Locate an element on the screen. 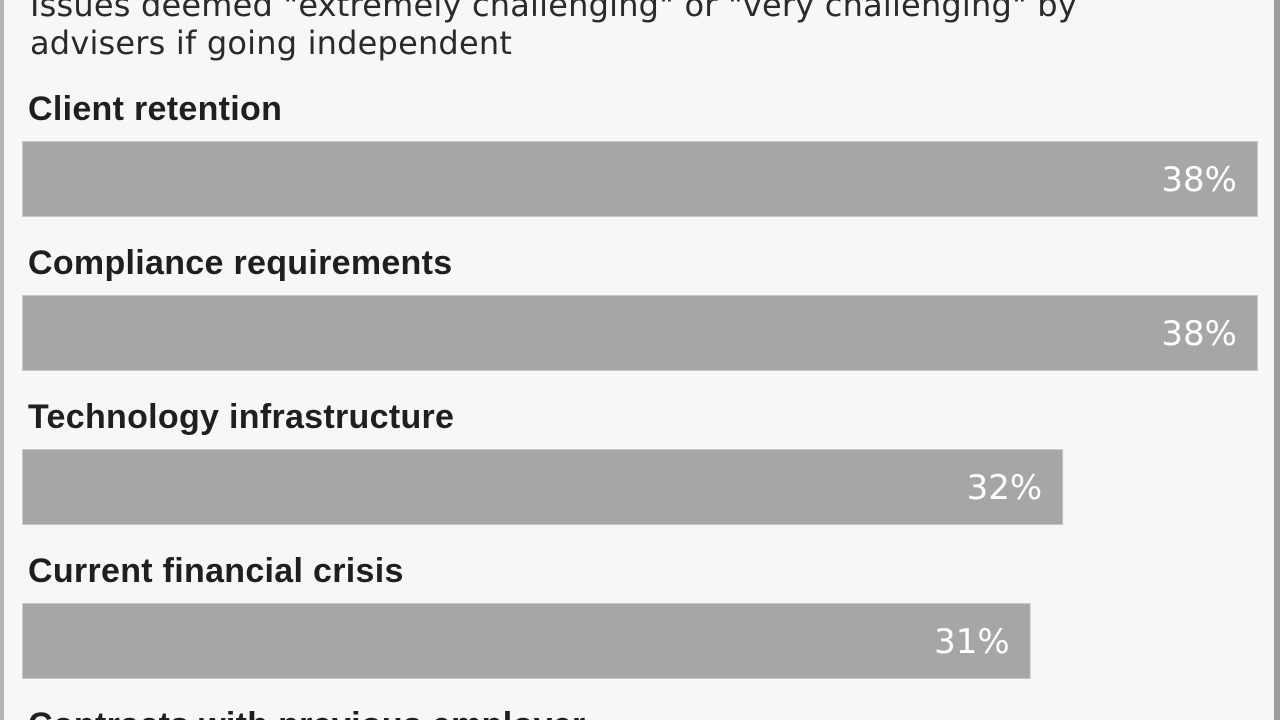 The height and width of the screenshot is (720, 1280). value-label: 31% is located at coordinates (972, 642).